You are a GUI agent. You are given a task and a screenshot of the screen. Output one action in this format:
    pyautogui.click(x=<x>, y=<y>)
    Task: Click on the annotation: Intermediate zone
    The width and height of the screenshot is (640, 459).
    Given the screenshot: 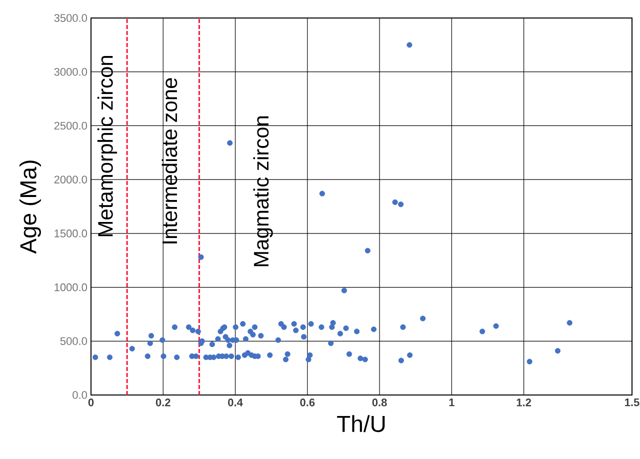 What is the action you would take?
    pyautogui.click(x=170, y=161)
    